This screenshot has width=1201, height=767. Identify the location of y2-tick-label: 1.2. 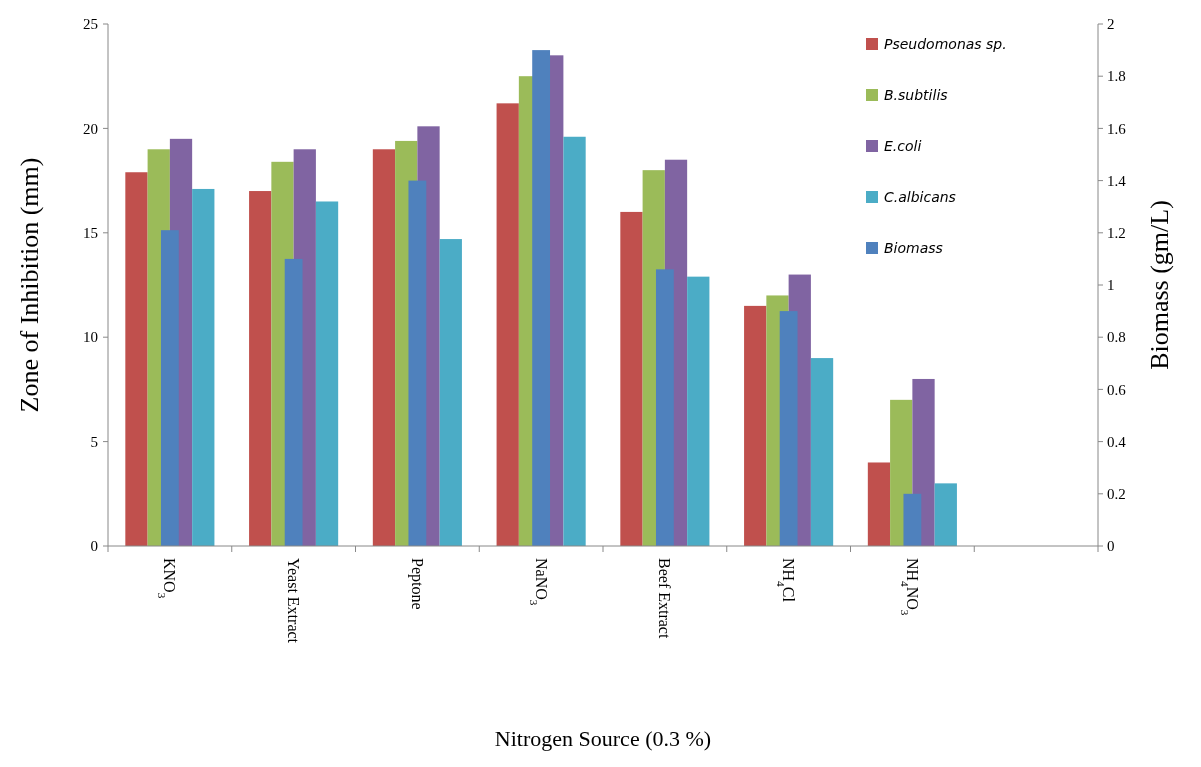
(1116, 233).